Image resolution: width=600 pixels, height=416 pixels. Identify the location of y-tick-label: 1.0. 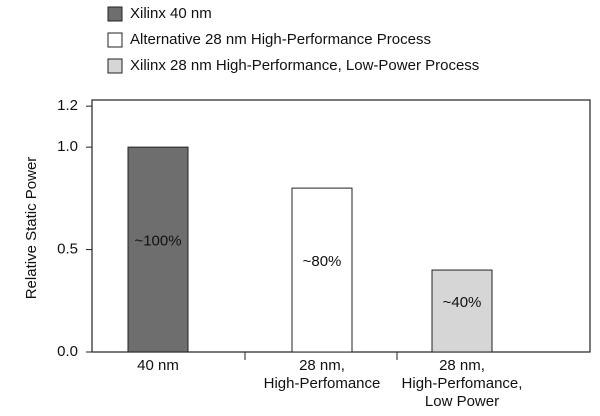
(67, 146).